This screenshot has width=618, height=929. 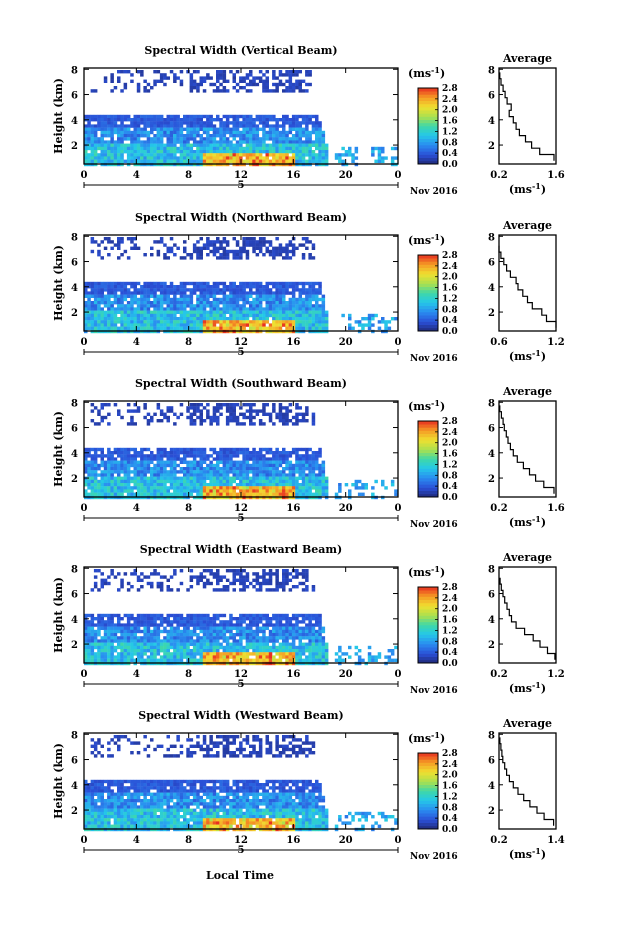 I want to click on x-tick-label: 20, so click(x=346, y=342).